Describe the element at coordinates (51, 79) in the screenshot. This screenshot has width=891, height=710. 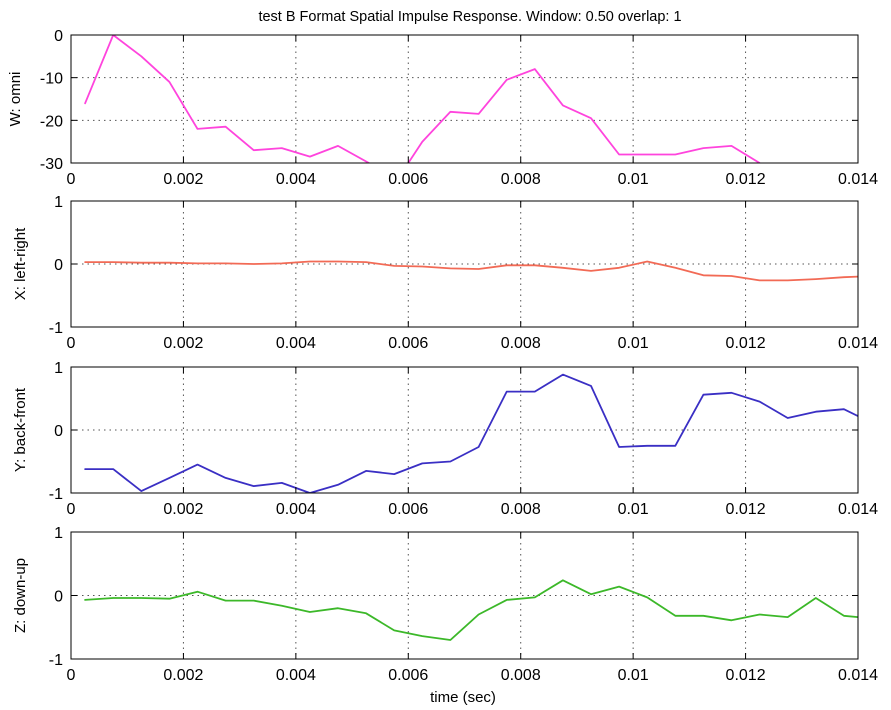
I see `y-tick-label: -10` at that location.